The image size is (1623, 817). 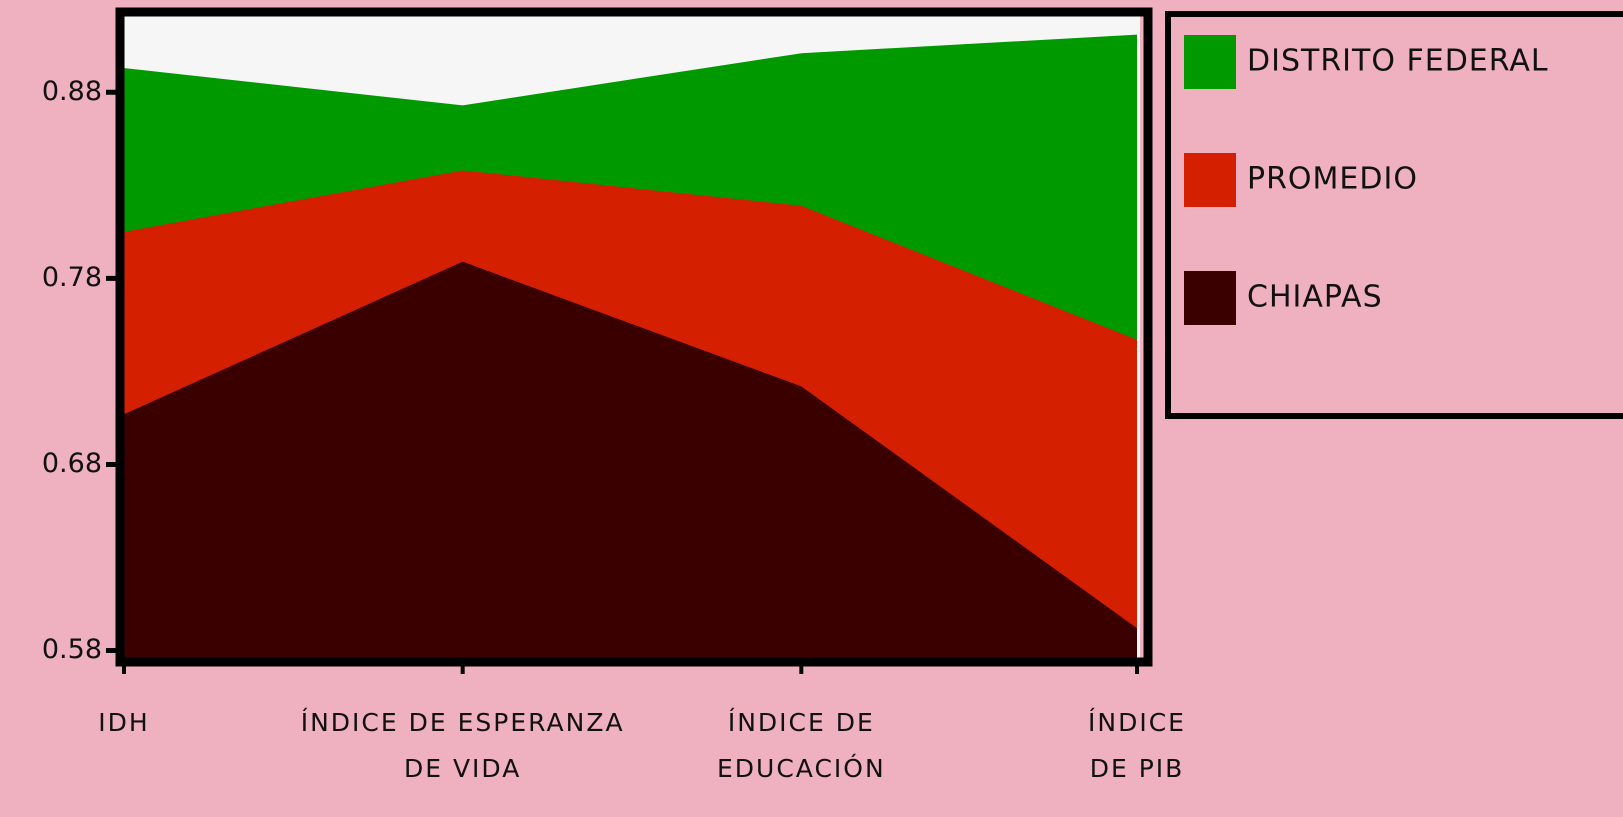 I want to click on legend-label: DISTRITO FEDERAL, so click(x=1398, y=61).